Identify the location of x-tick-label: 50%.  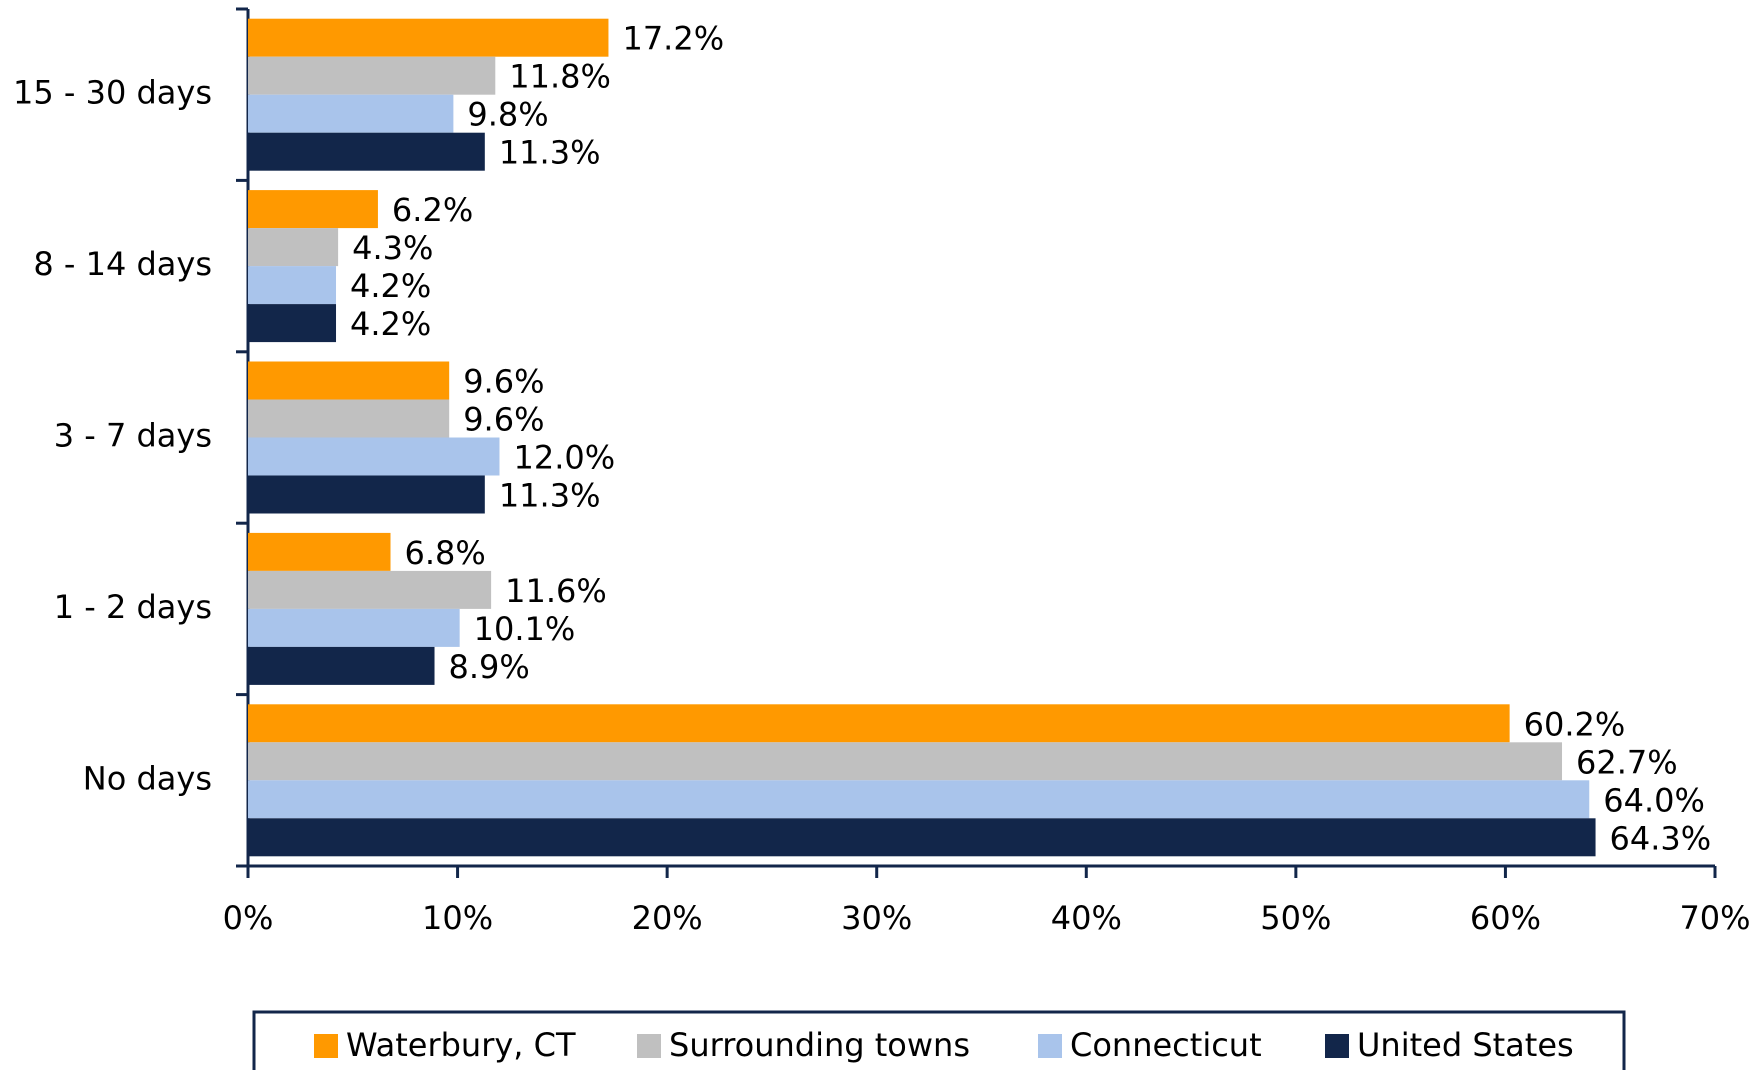
(1295, 918).